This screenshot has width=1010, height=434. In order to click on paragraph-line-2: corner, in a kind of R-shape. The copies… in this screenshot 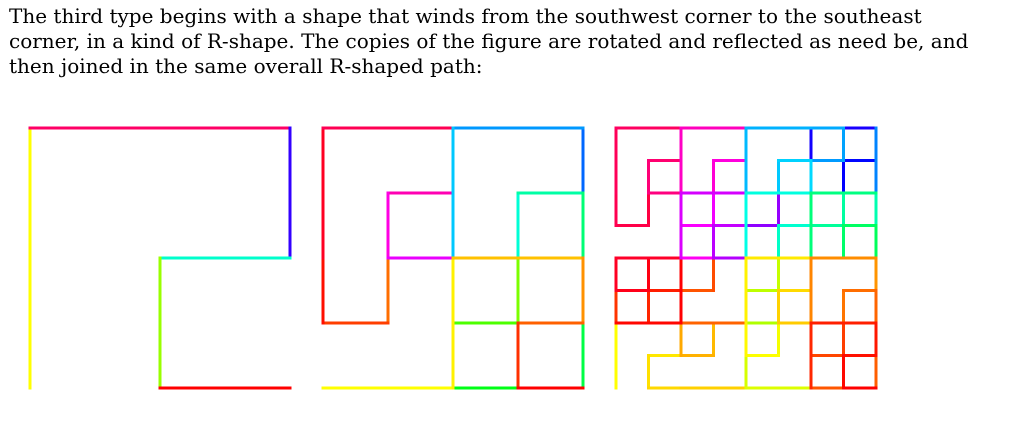, I will do `click(489, 41)`.